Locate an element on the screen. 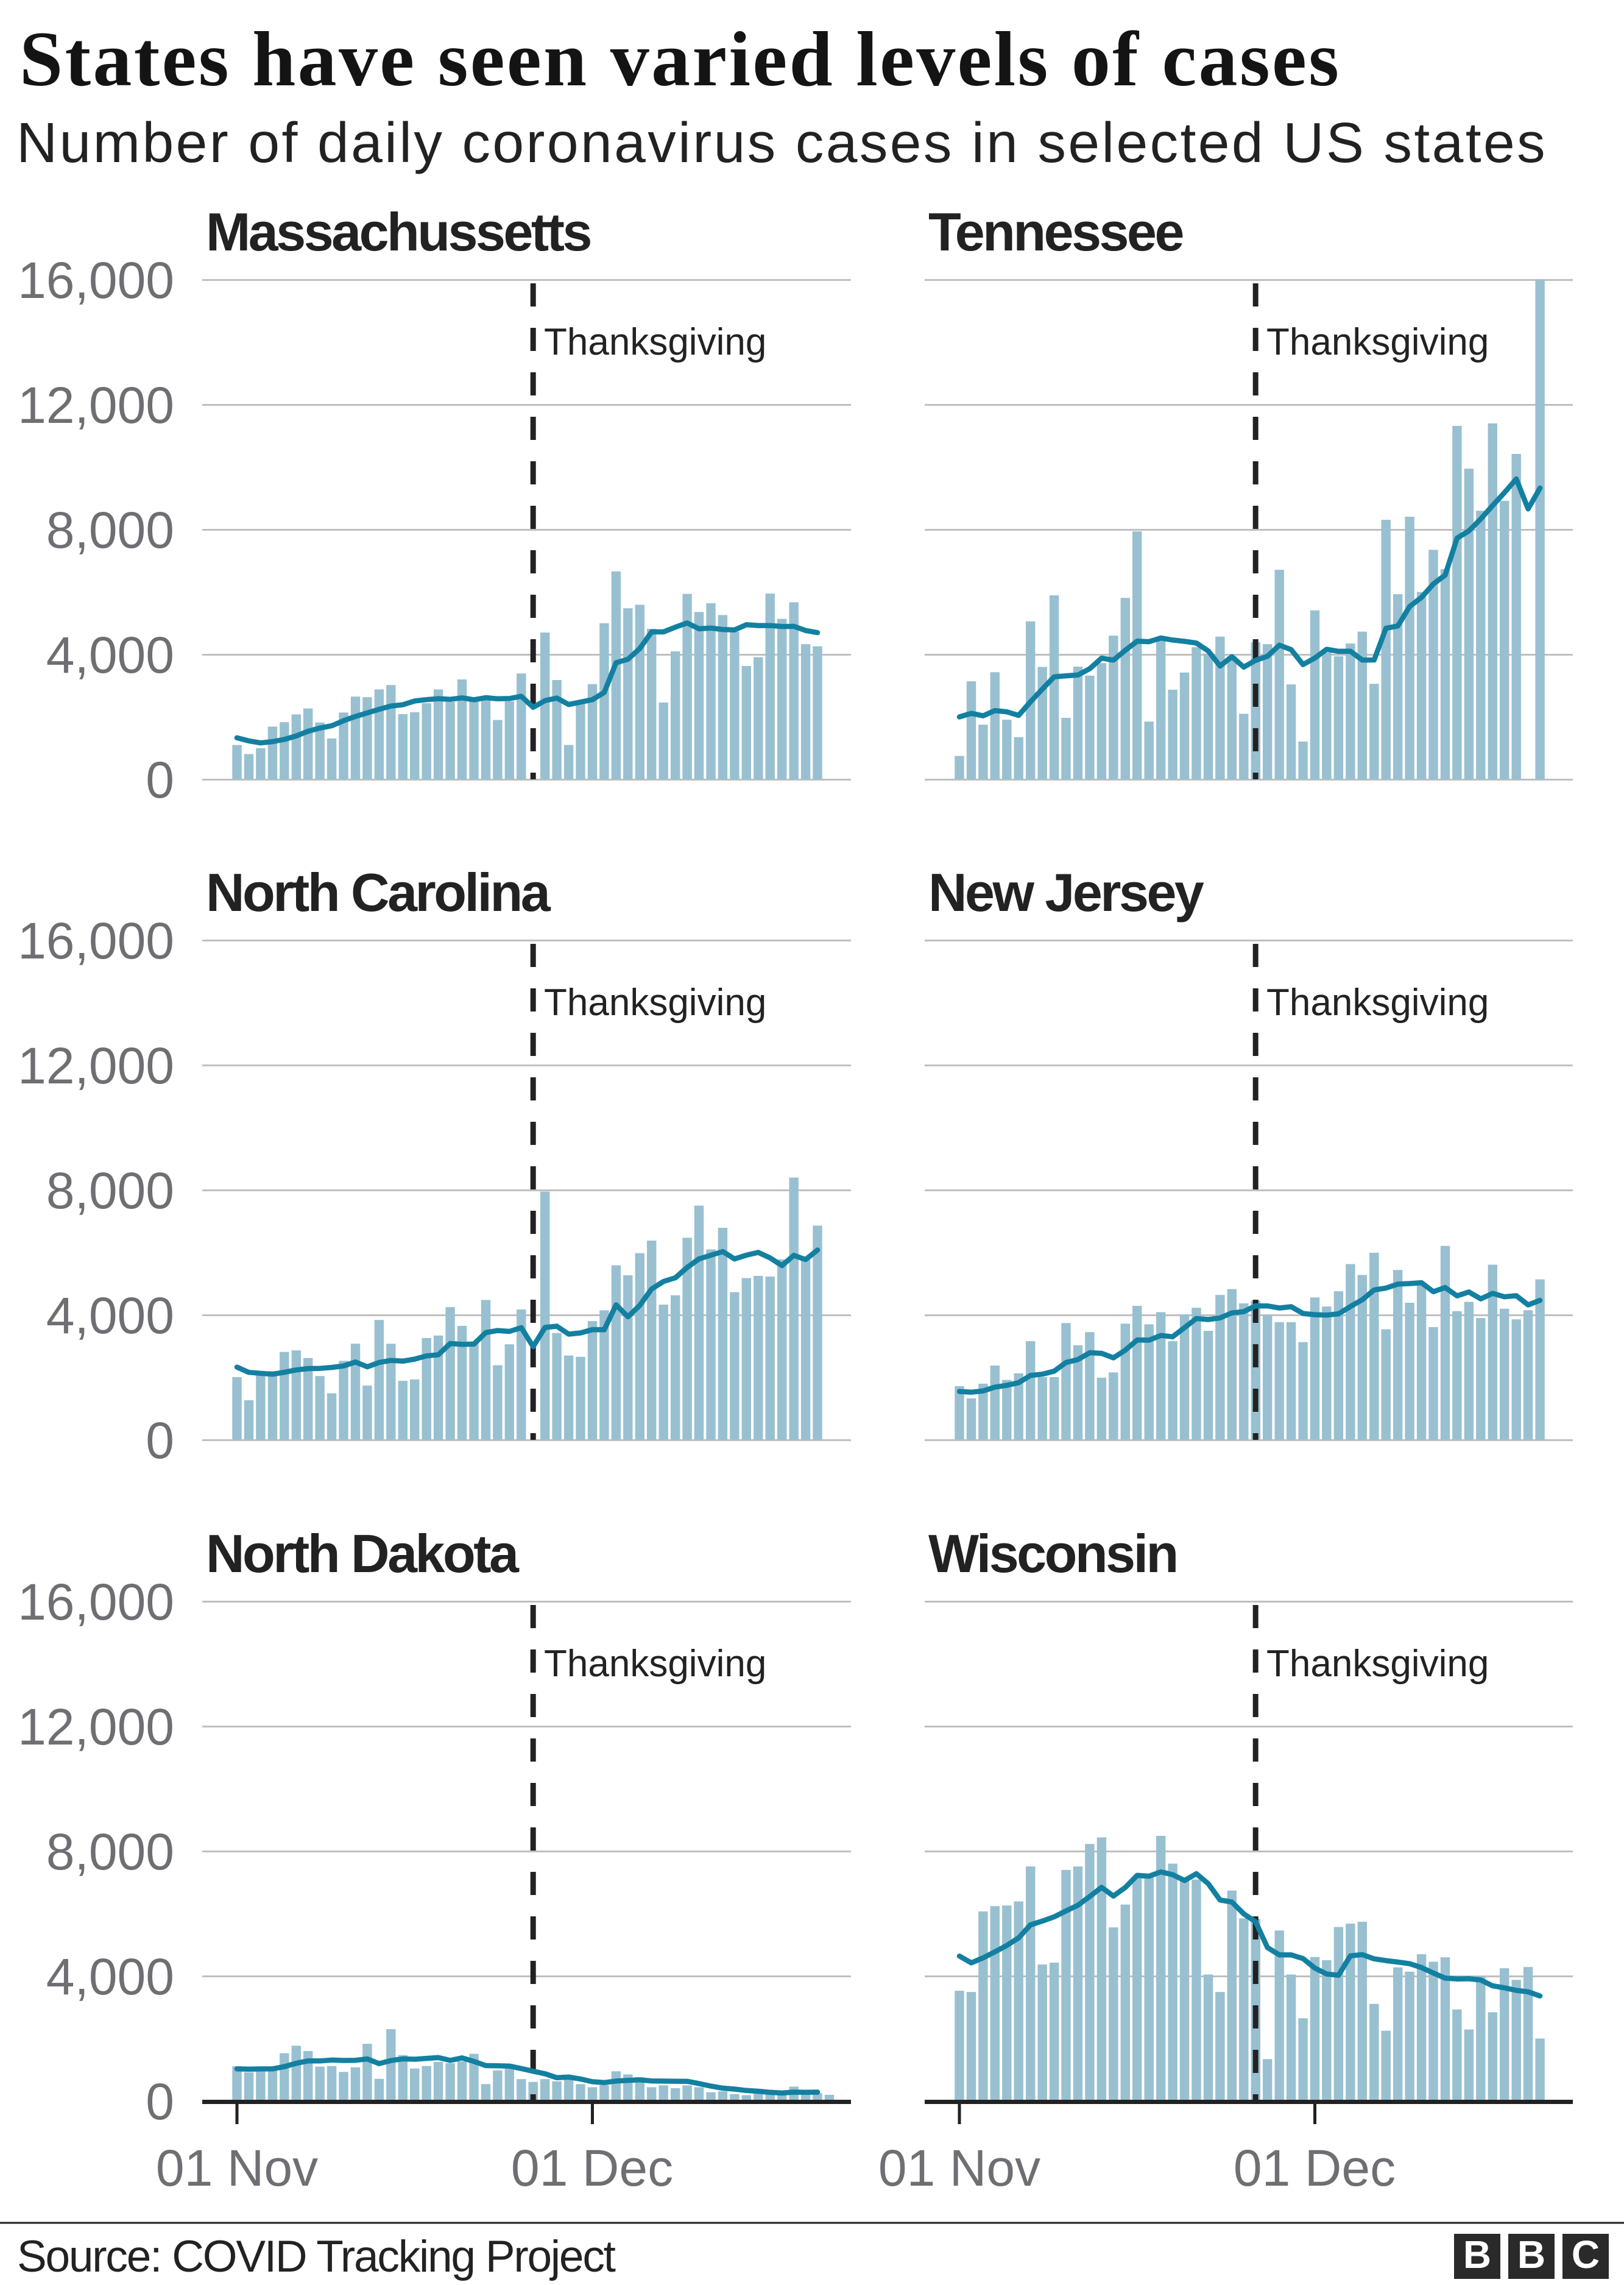 The width and height of the screenshot is (1624, 2285). svg-text: C is located at coordinates (1586, 2254).